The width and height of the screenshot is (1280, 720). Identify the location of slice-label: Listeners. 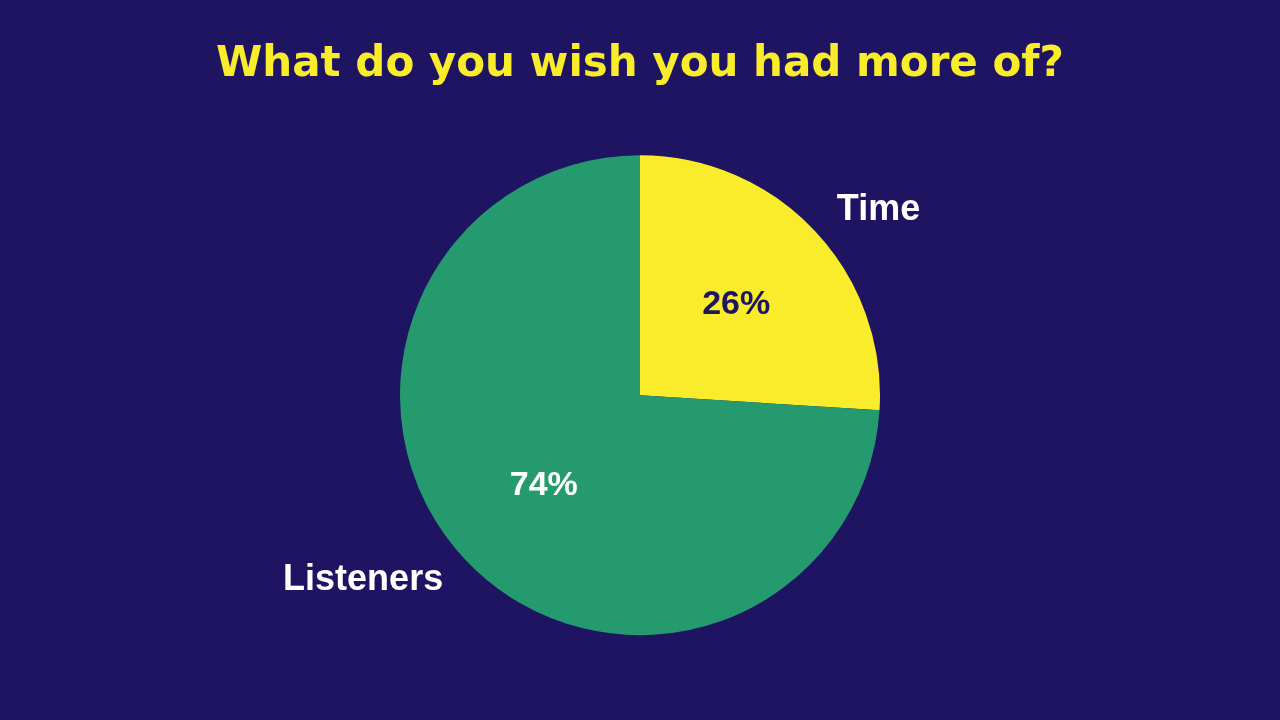
(363, 577).